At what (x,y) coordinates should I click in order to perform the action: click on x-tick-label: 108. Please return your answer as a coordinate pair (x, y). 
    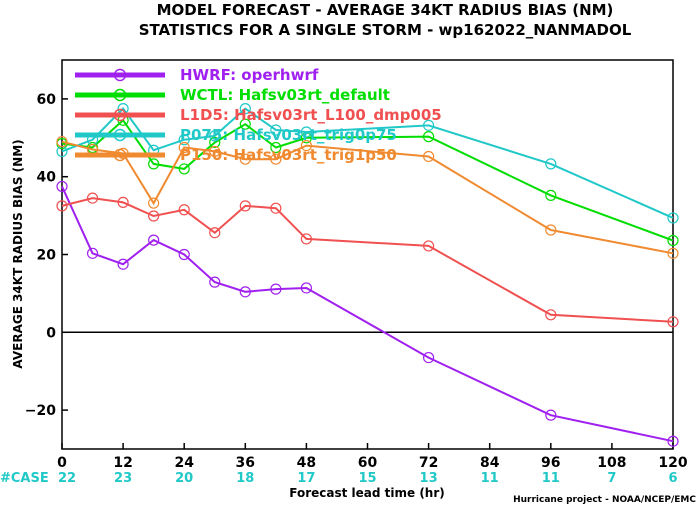
    Looking at the image, I should click on (611, 463).